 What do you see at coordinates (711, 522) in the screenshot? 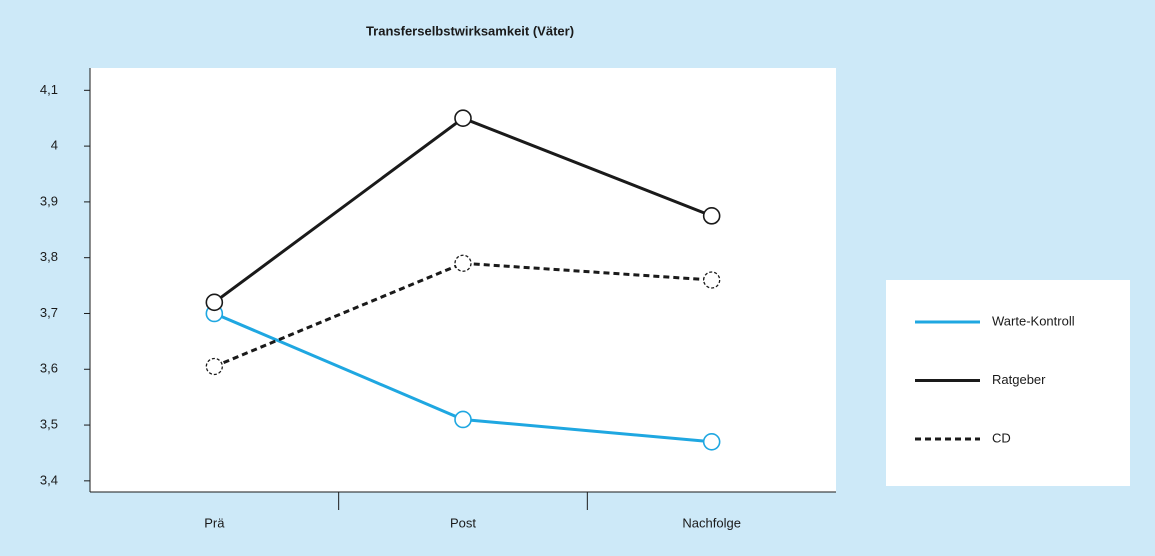
I see `x-tick-label: Nachfolge` at bounding box center [711, 522].